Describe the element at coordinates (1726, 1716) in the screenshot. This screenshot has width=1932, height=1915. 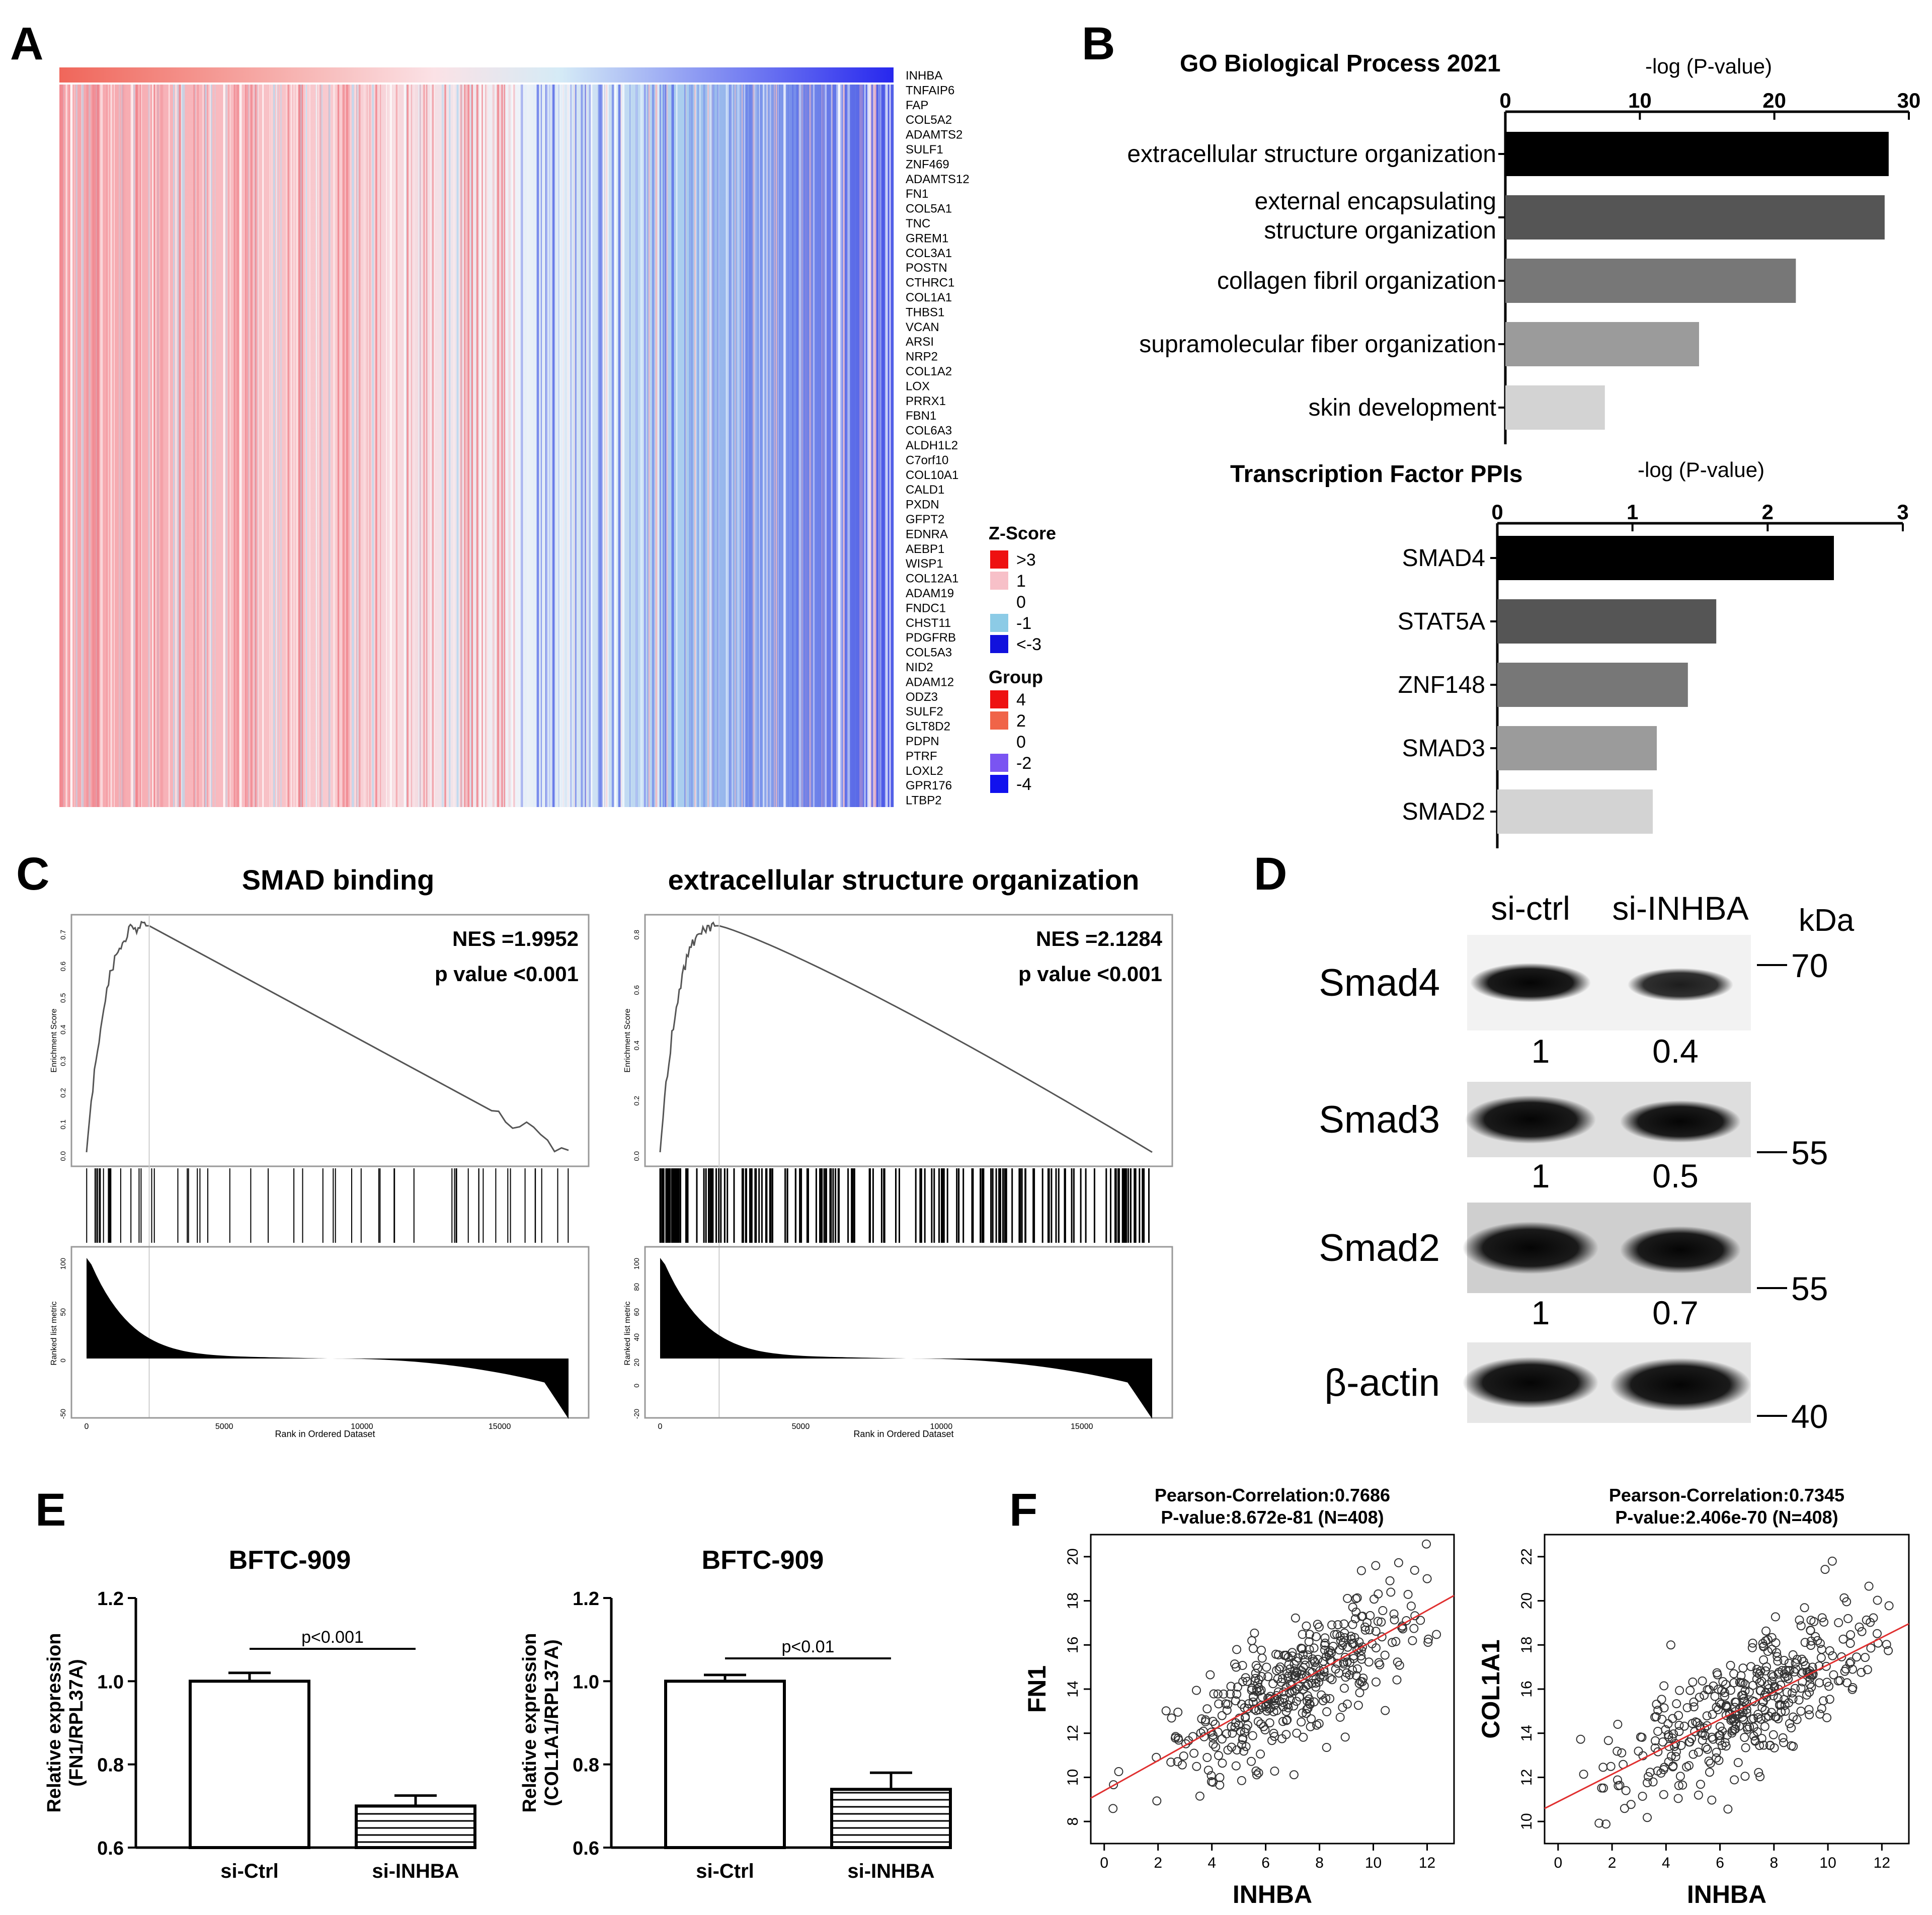
I see `regression-line` at that location.